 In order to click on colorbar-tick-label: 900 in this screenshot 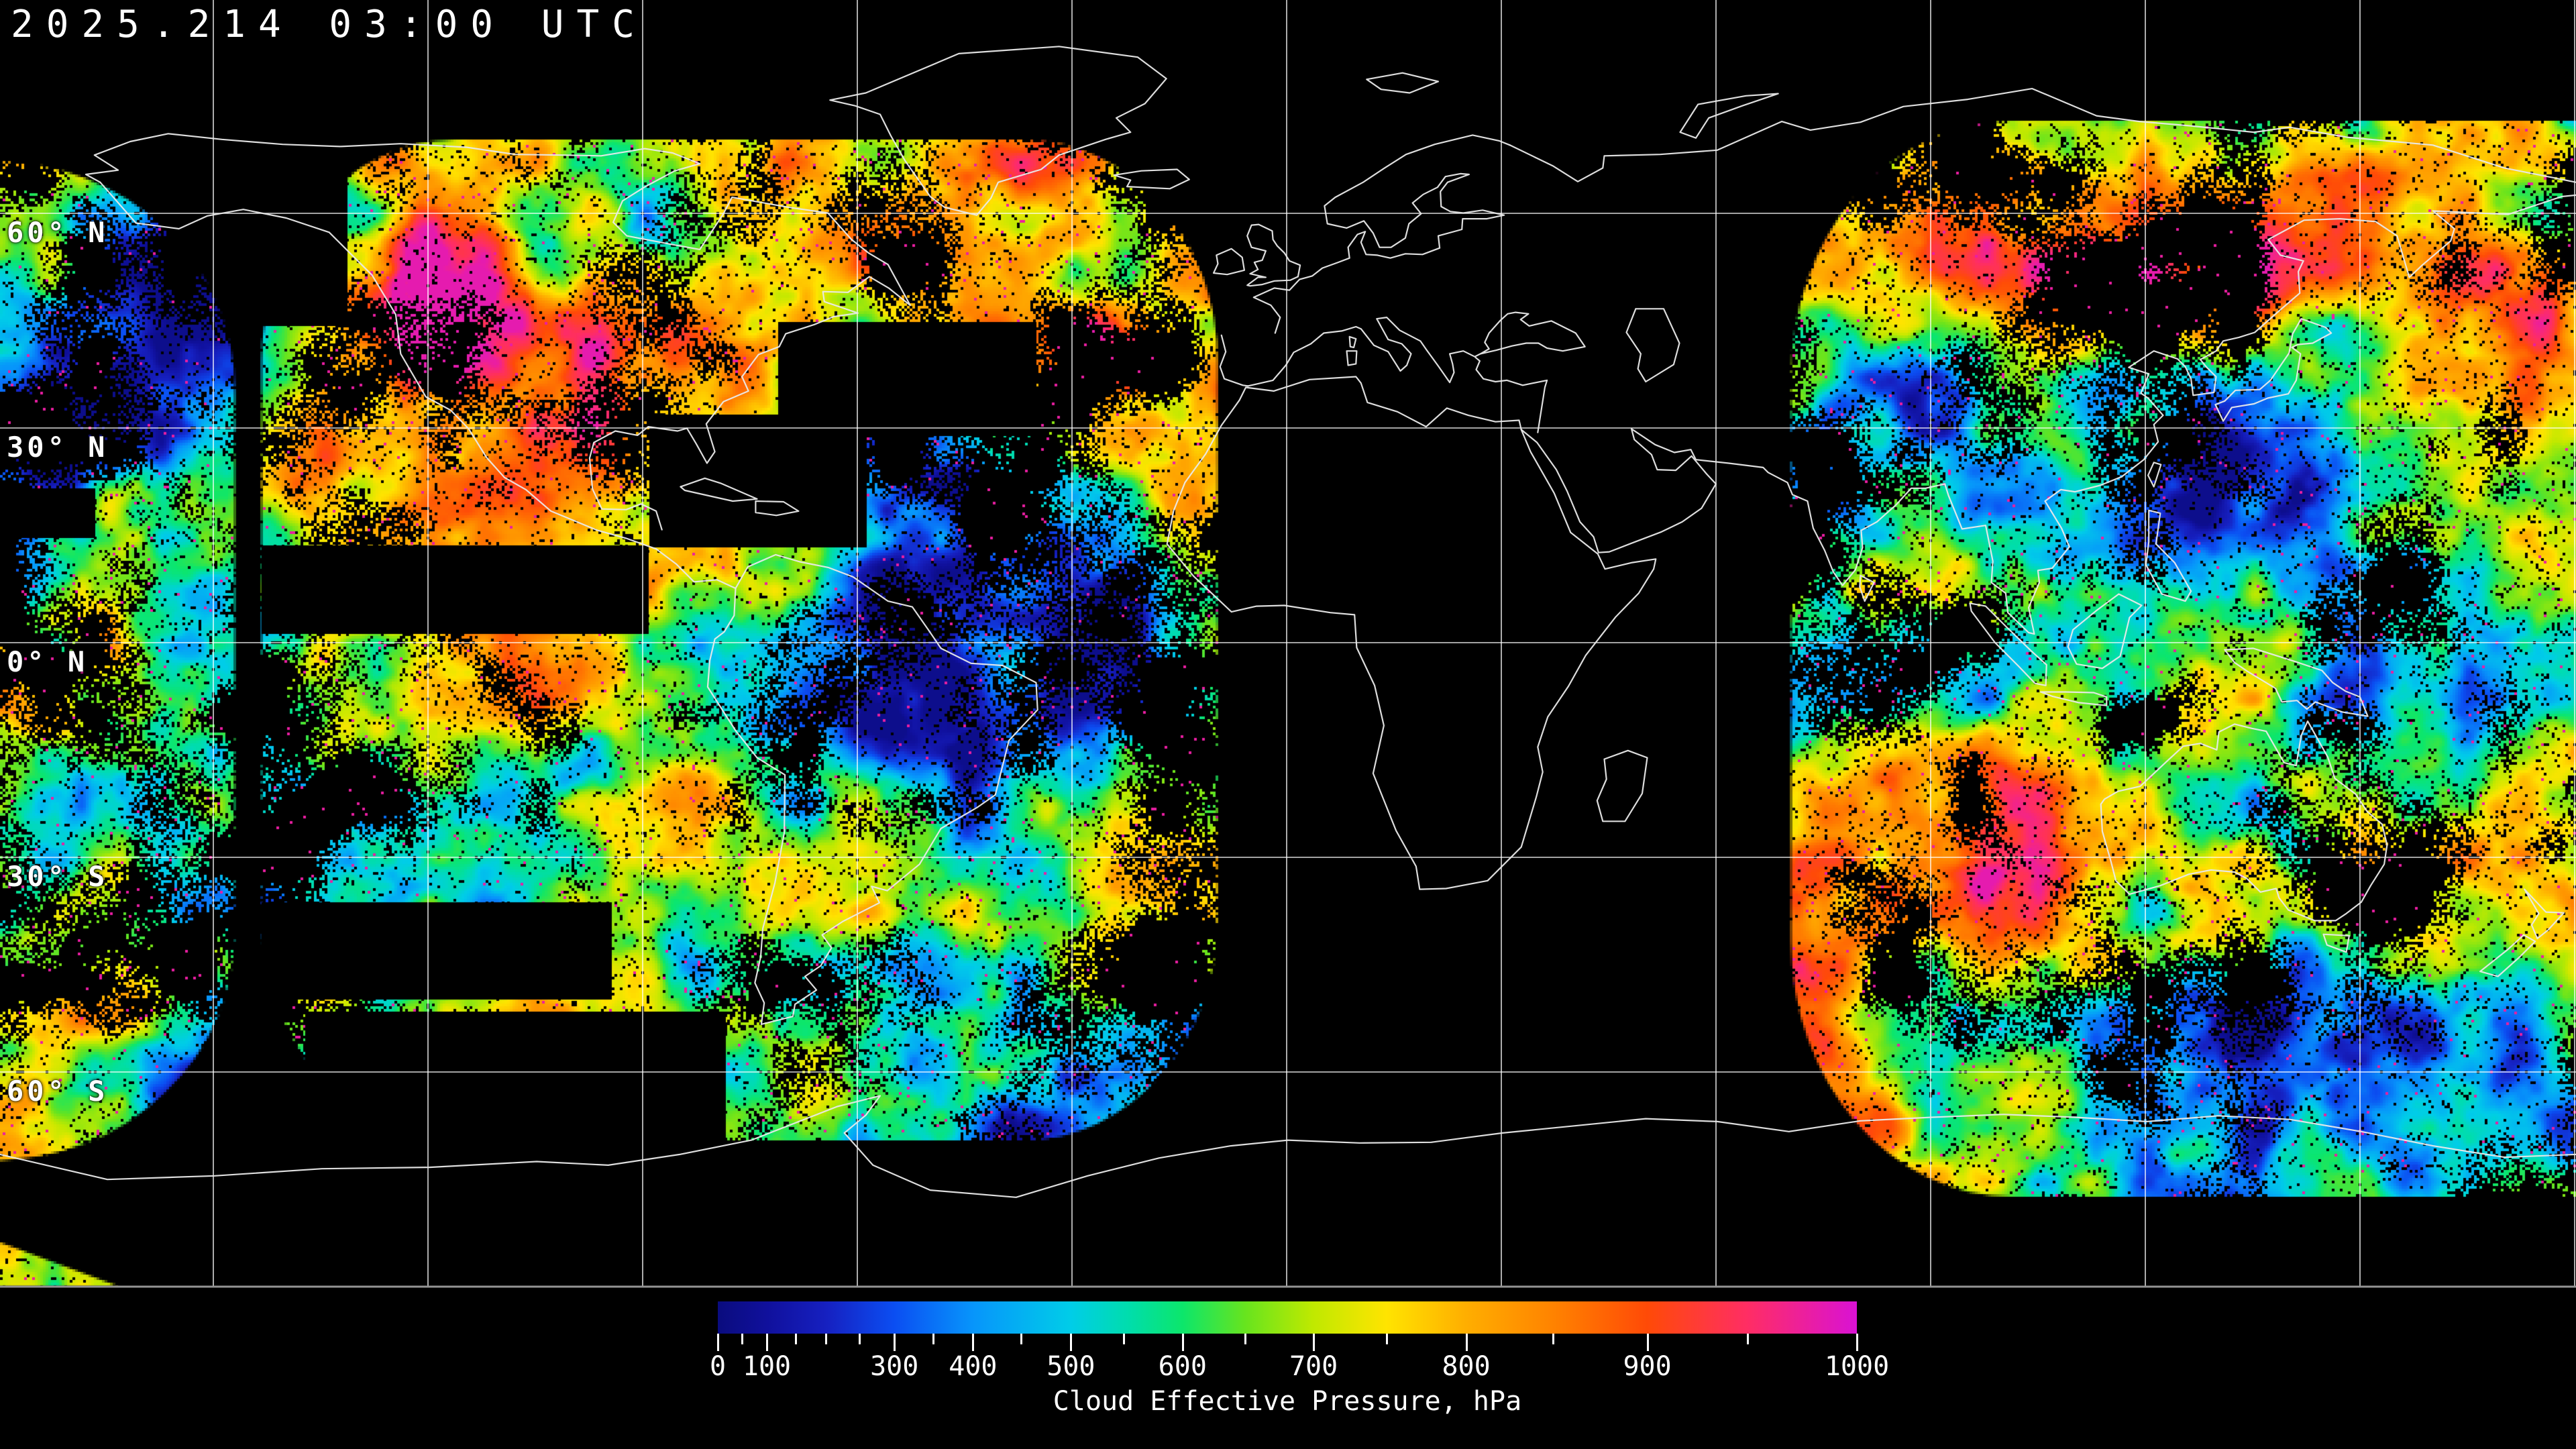, I will do `click(1647, 1366)`.